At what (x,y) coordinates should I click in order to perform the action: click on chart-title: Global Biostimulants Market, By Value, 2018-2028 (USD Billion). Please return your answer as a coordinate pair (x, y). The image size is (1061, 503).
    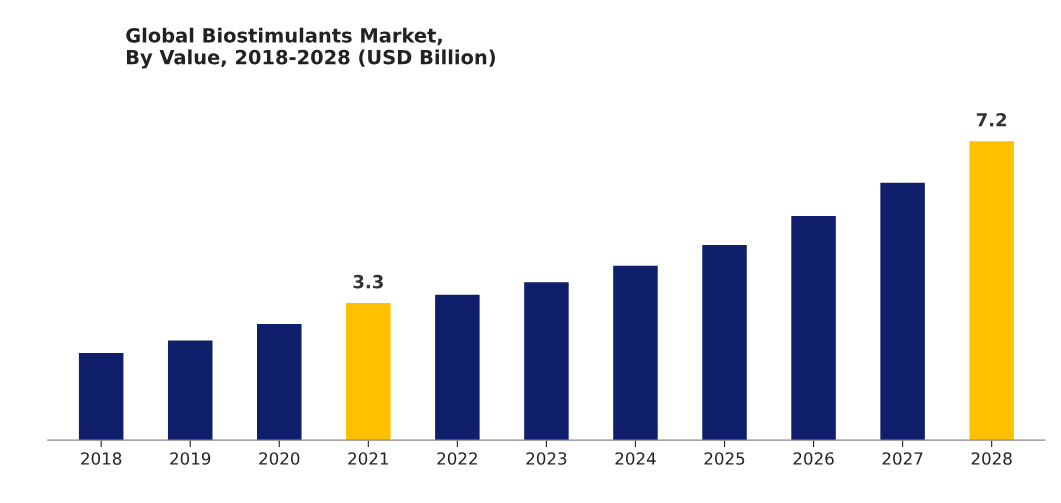
    Looking at the image, I should click on (310, 48).